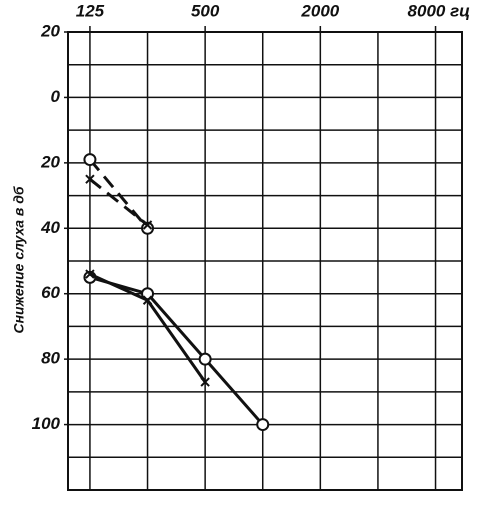  I want to click on y-tick-label: 0, so click(56, 96).